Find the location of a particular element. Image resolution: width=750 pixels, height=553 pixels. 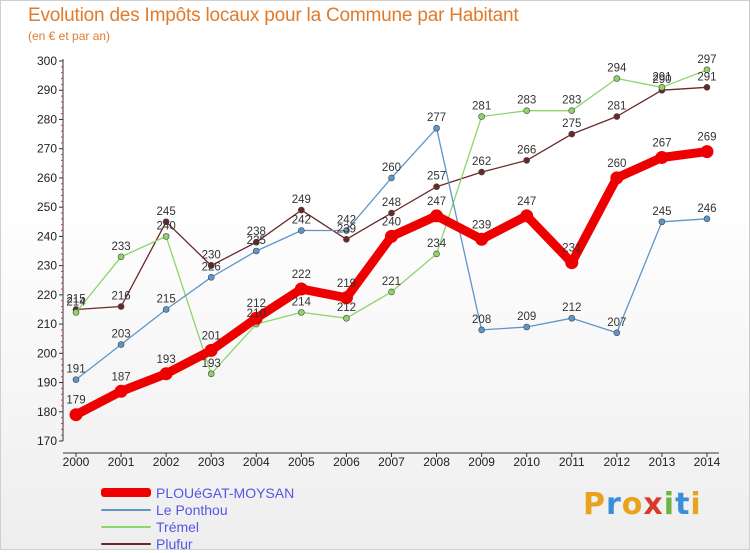

y-tick-label: 190 is located at coordinates (47, 383).